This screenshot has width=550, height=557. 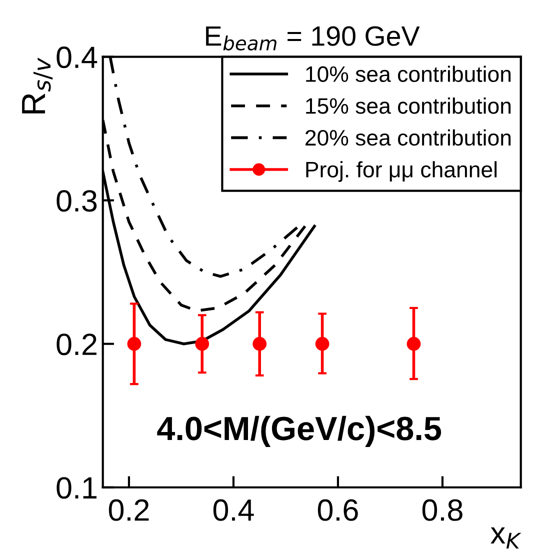 What do you see at coordinates (338, 510) in the screenshot?
I see `x-tick-label: 0.6` at bounding box center [338, 510].